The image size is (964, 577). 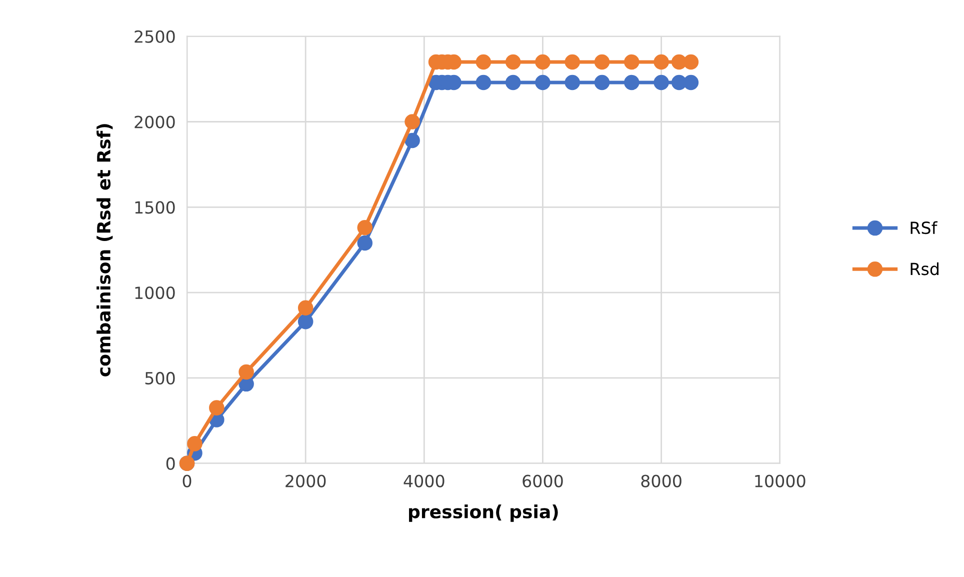 What do you see at coordinates (104, 250) in the screenshot?
I see `y-axis-title: combainison (Rsd et Rsf)` at bounding box center [104, 250].